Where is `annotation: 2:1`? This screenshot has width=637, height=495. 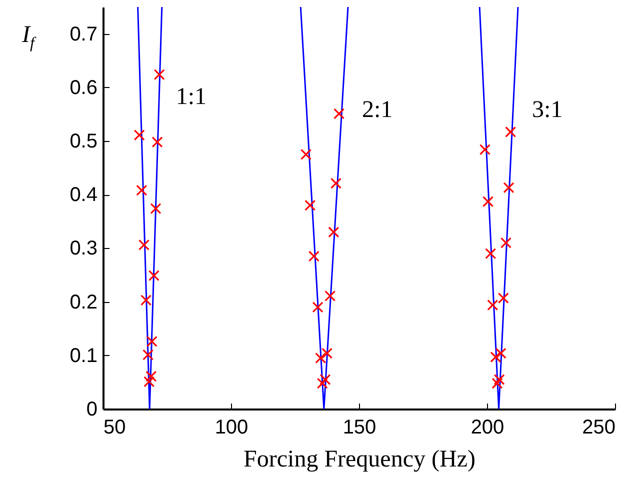 annotation: 2:1 is located at coordinates (377, 110).